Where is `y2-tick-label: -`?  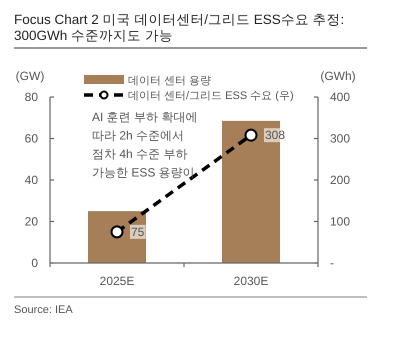
y2-tick-label: - is located at coordinates (332, 263).